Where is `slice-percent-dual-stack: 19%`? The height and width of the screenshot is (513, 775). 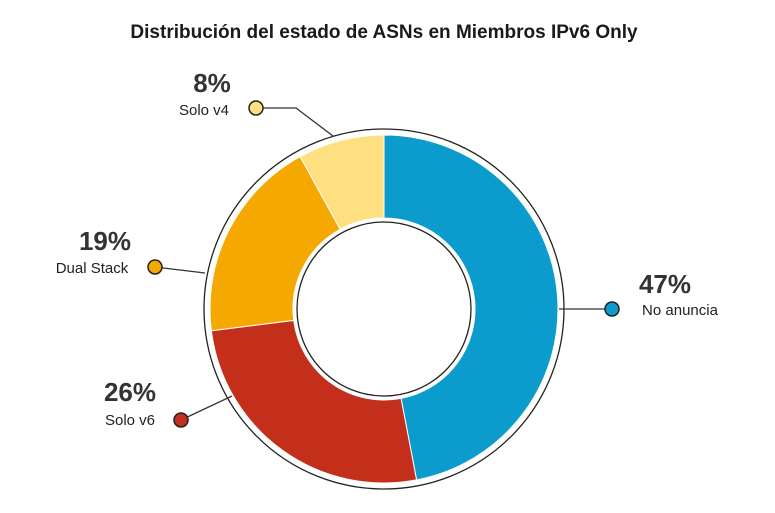
slice-percent-dual-stack: 19% is located at coordinates (105, 241).